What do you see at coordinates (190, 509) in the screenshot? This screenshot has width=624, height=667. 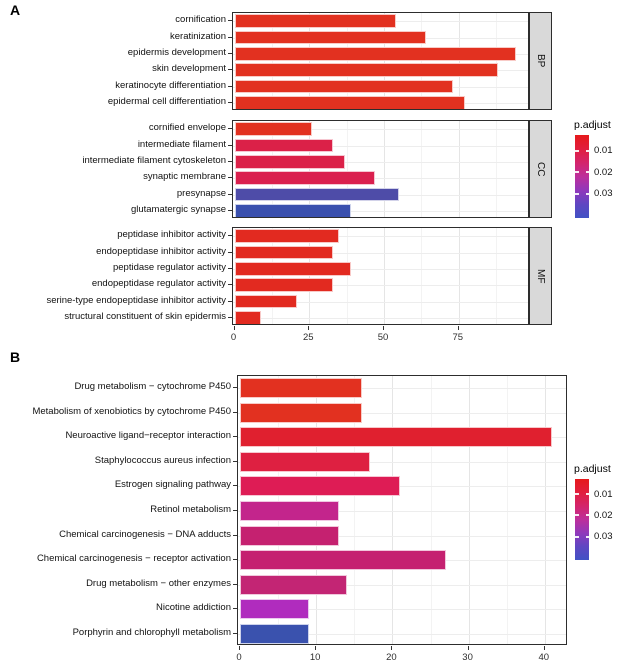 I see `y-axis-label: Retinol metabolism` at bounding box center [190, 509].